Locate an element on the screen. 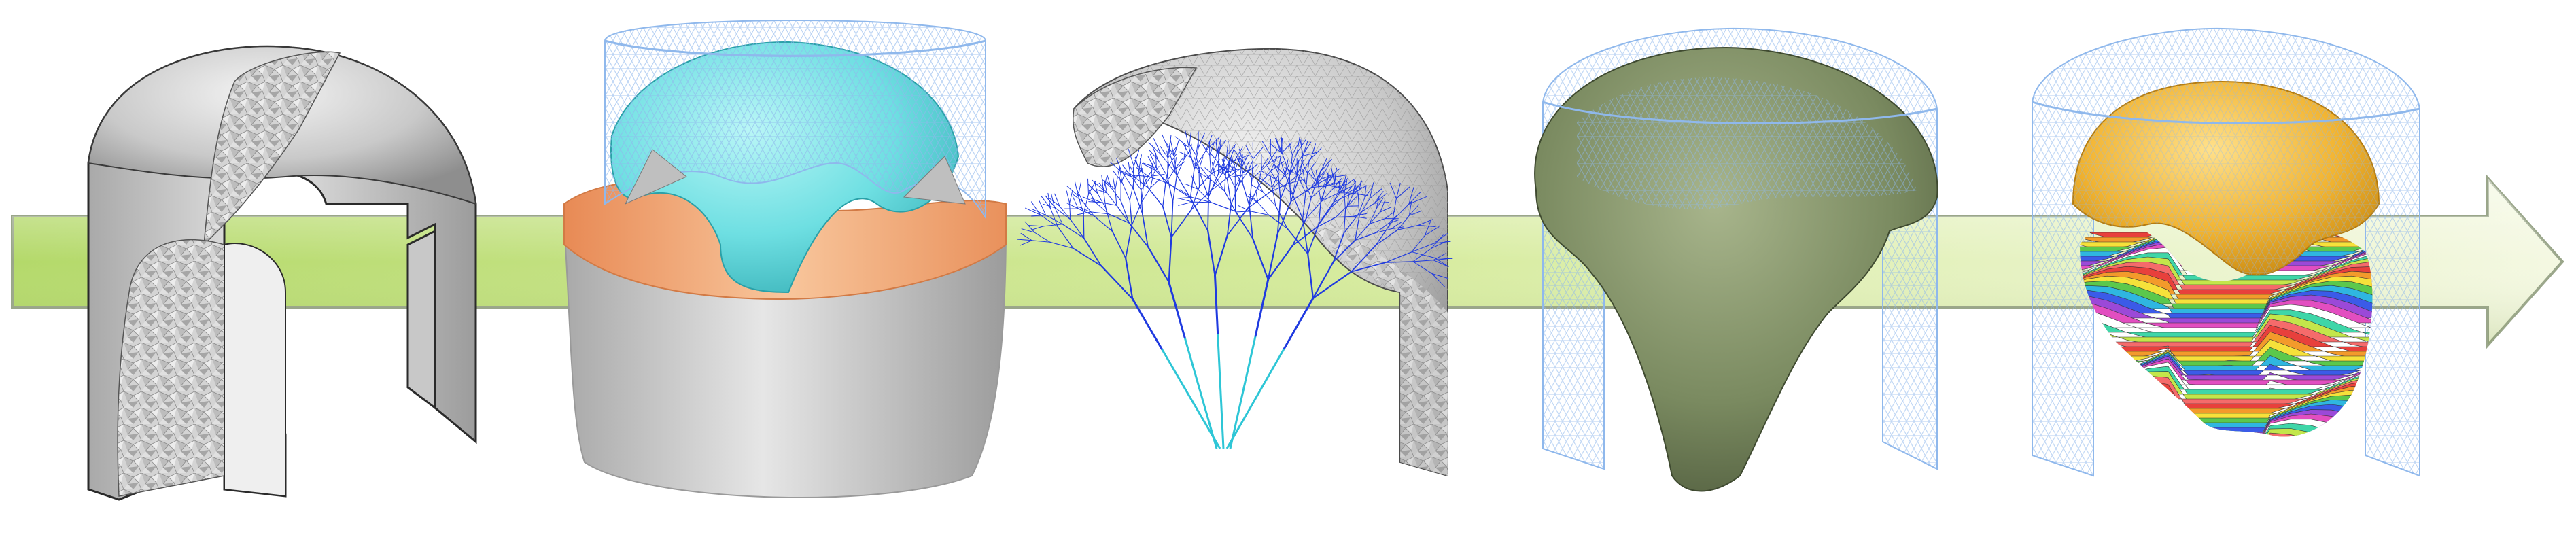  tree-trunk is located at coordinates (1190, 398).